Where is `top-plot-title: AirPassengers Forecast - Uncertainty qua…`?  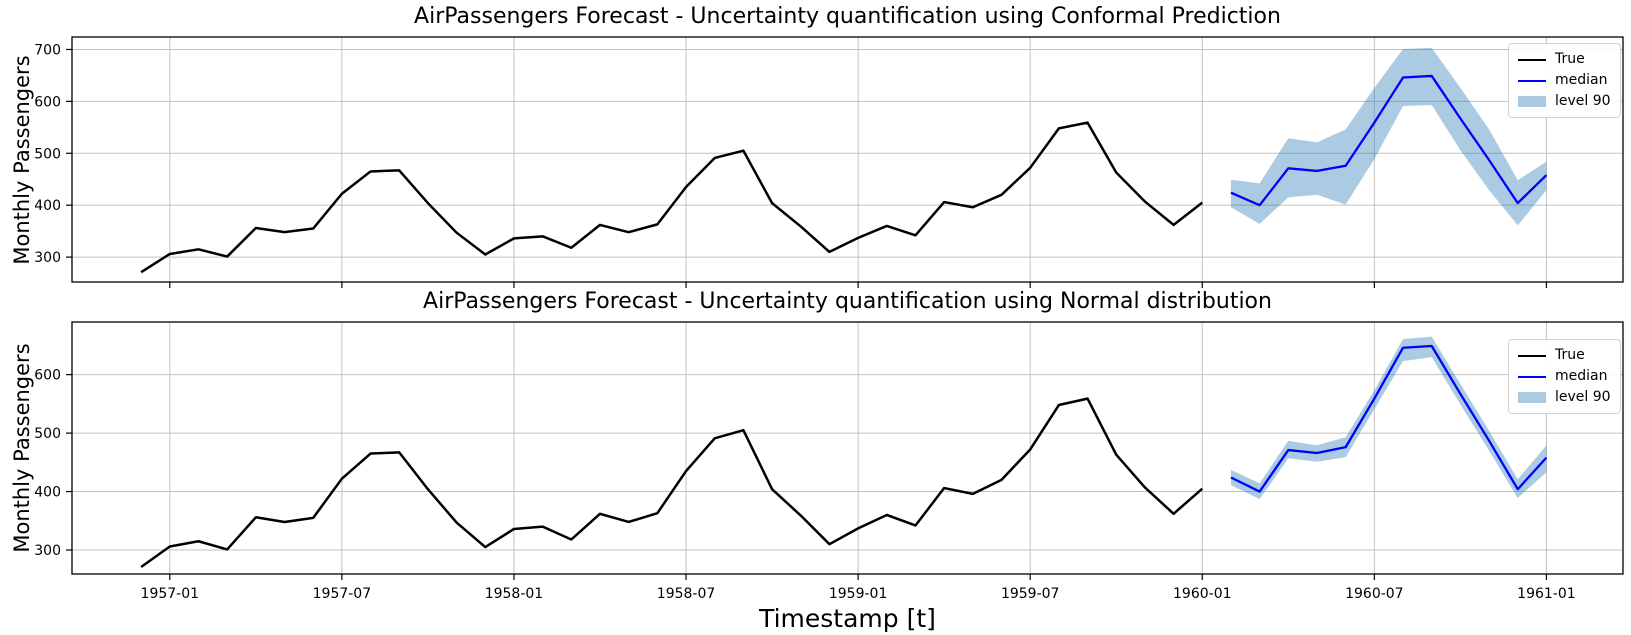 top-plot-title: AirPassengers Forecast - Uncertainty qua… is located at coordinates (847, 16).